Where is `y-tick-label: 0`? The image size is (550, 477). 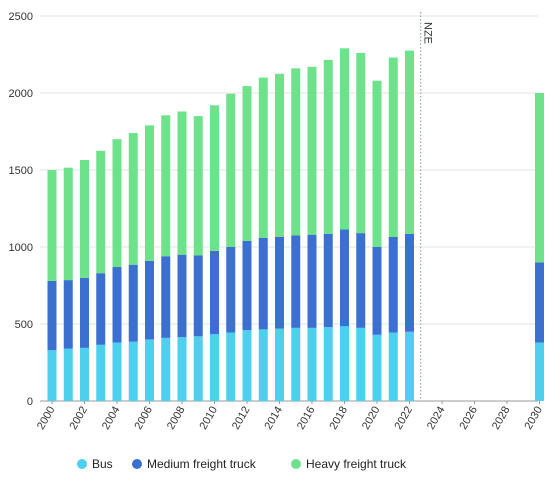
y-tick-label: 0 is located at coordinates (30, 402).